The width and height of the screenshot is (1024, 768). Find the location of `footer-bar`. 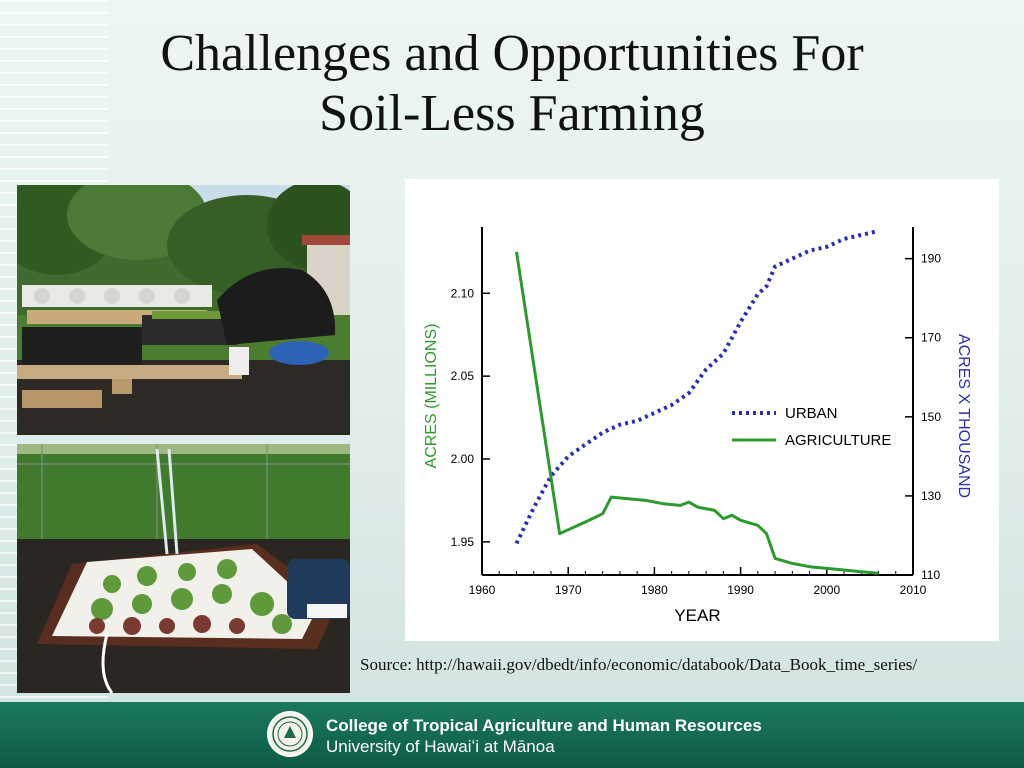

footer-bar is located at coordinates (512, 735).